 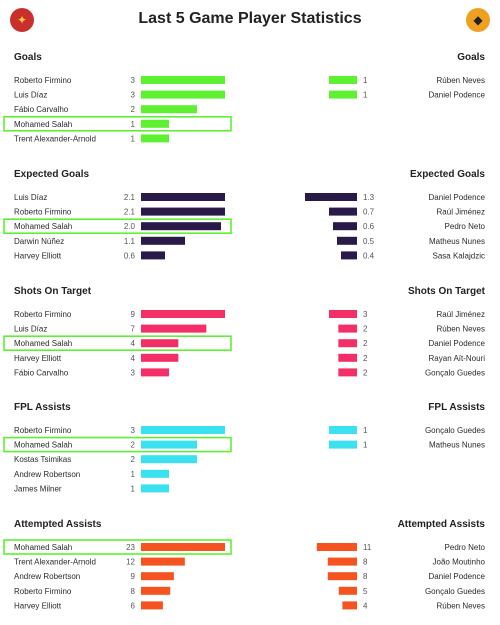 I want to click on stat-value: 4, so click(x=365, y=605).